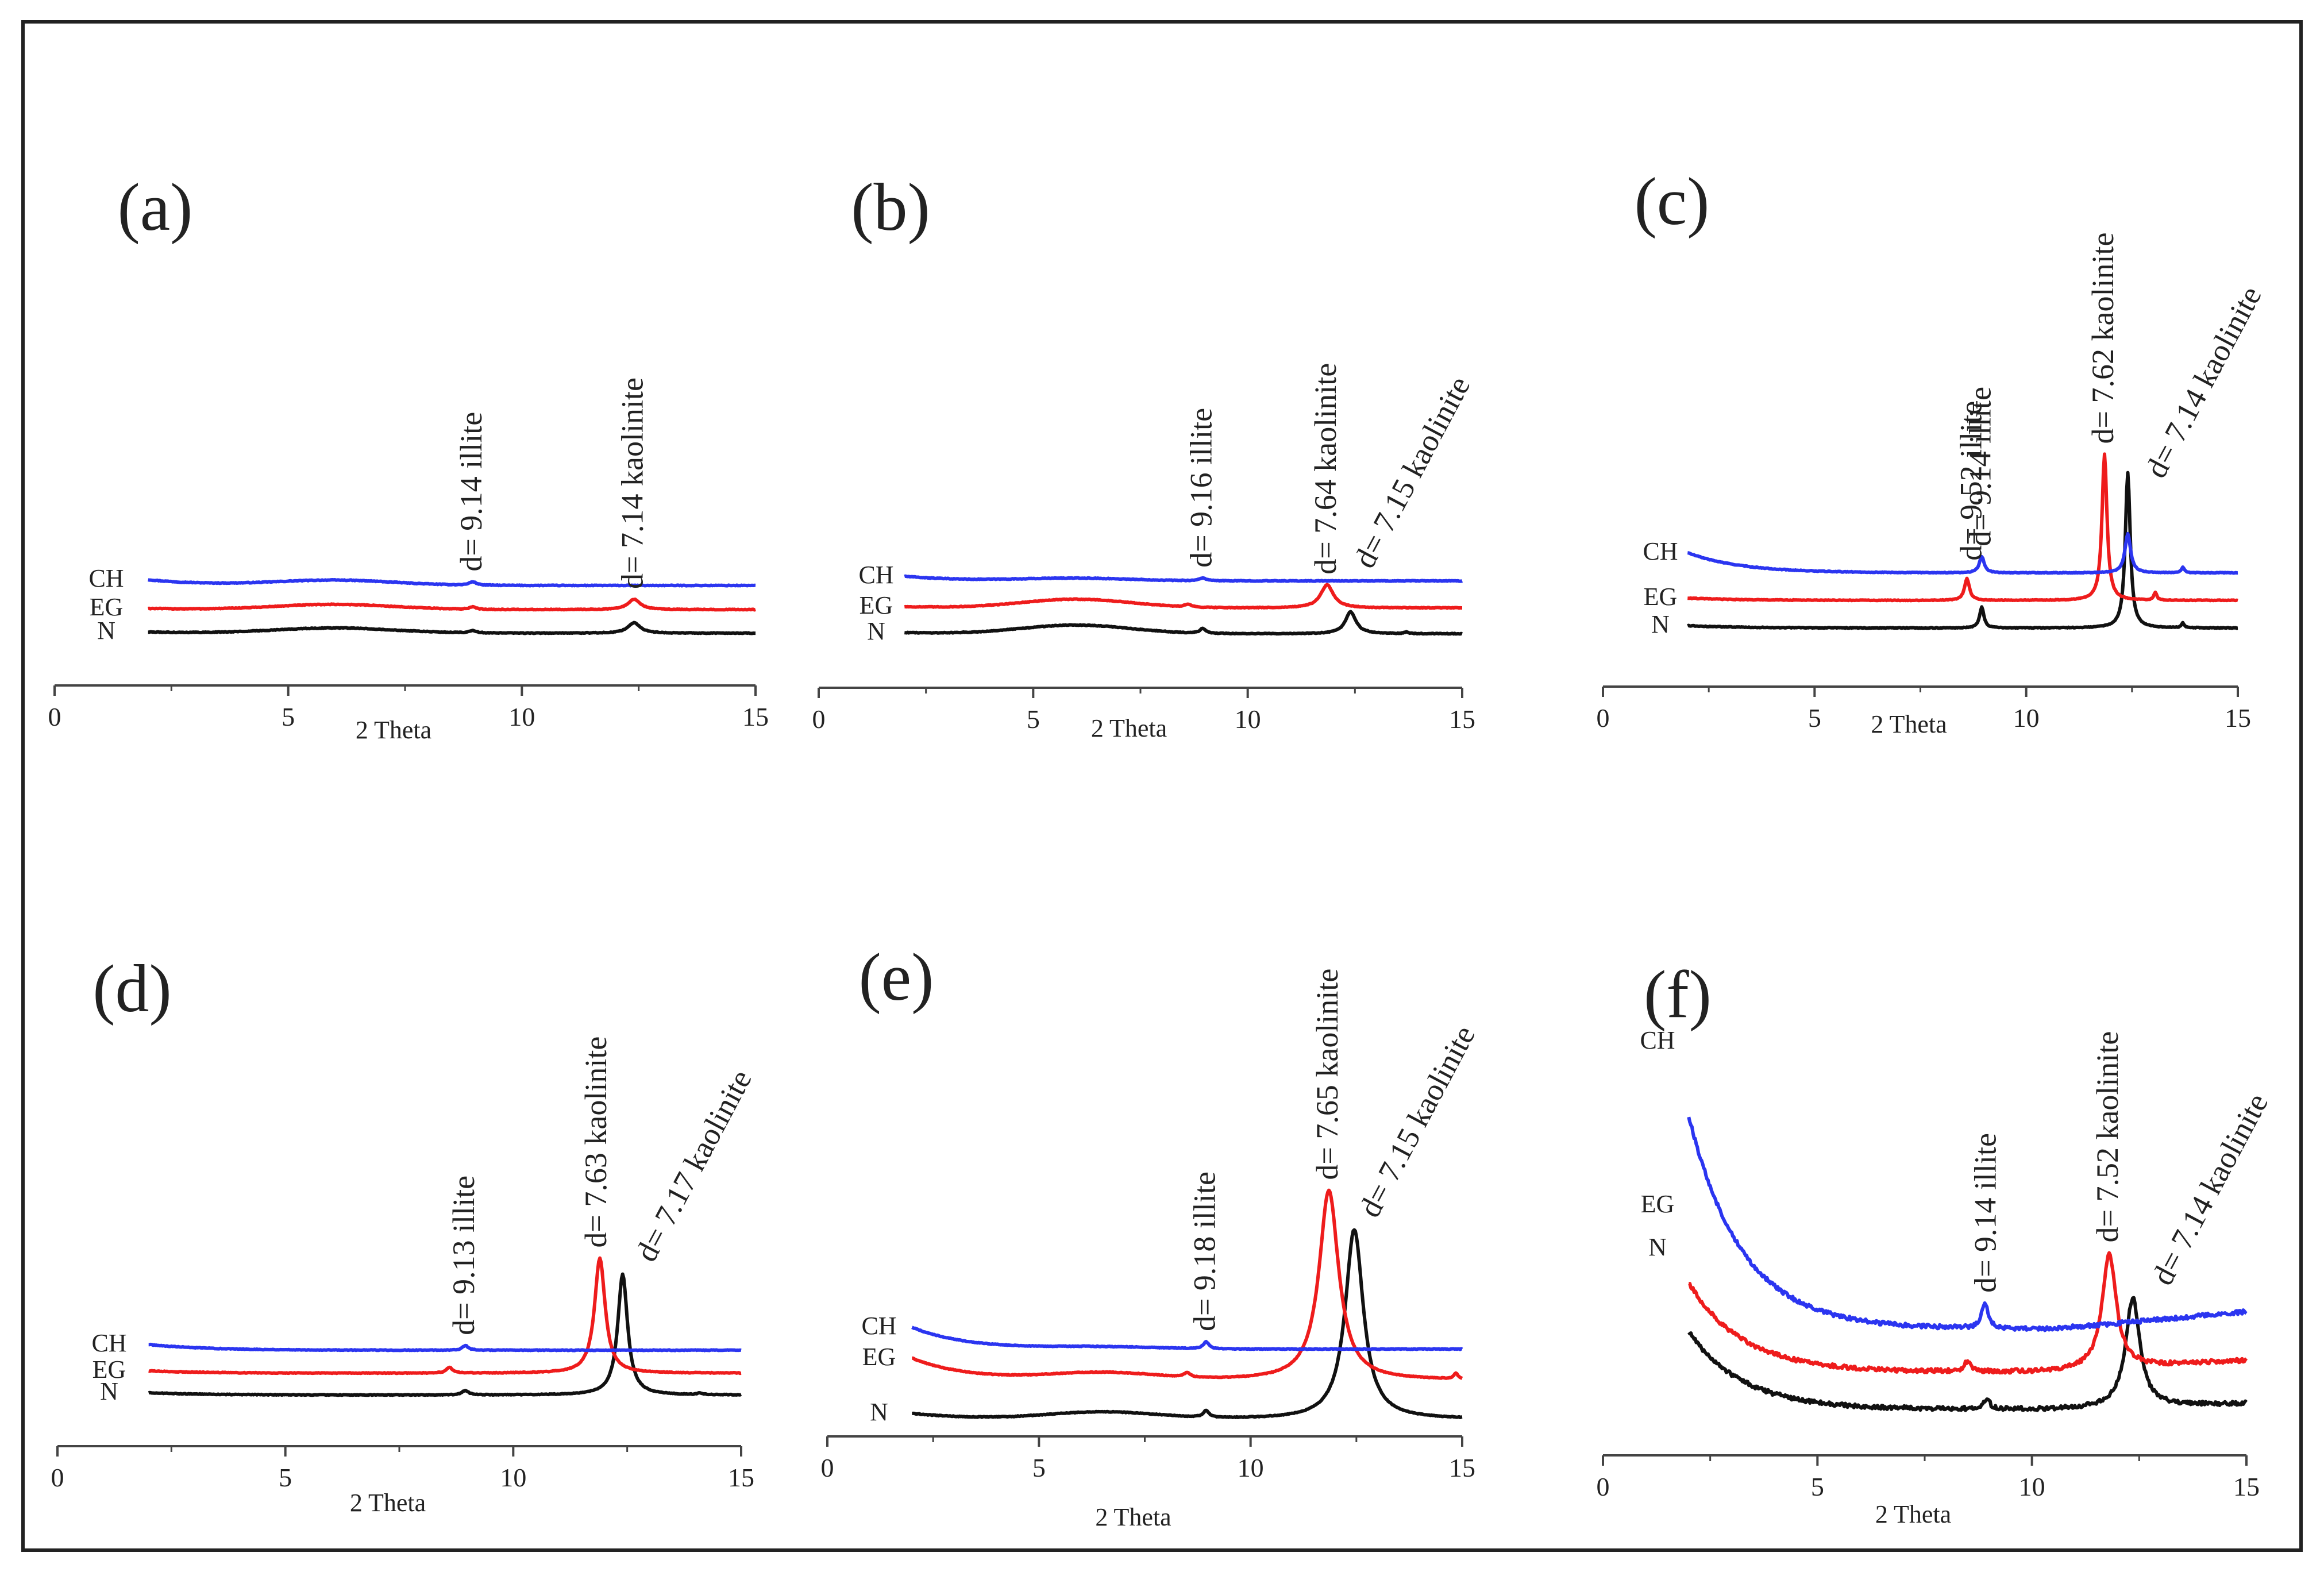 The width and height of the screenshot is (2324, 1572). I want to click on peak-annotation: d= 7.52 kaolinite, so click(2107, 1137).